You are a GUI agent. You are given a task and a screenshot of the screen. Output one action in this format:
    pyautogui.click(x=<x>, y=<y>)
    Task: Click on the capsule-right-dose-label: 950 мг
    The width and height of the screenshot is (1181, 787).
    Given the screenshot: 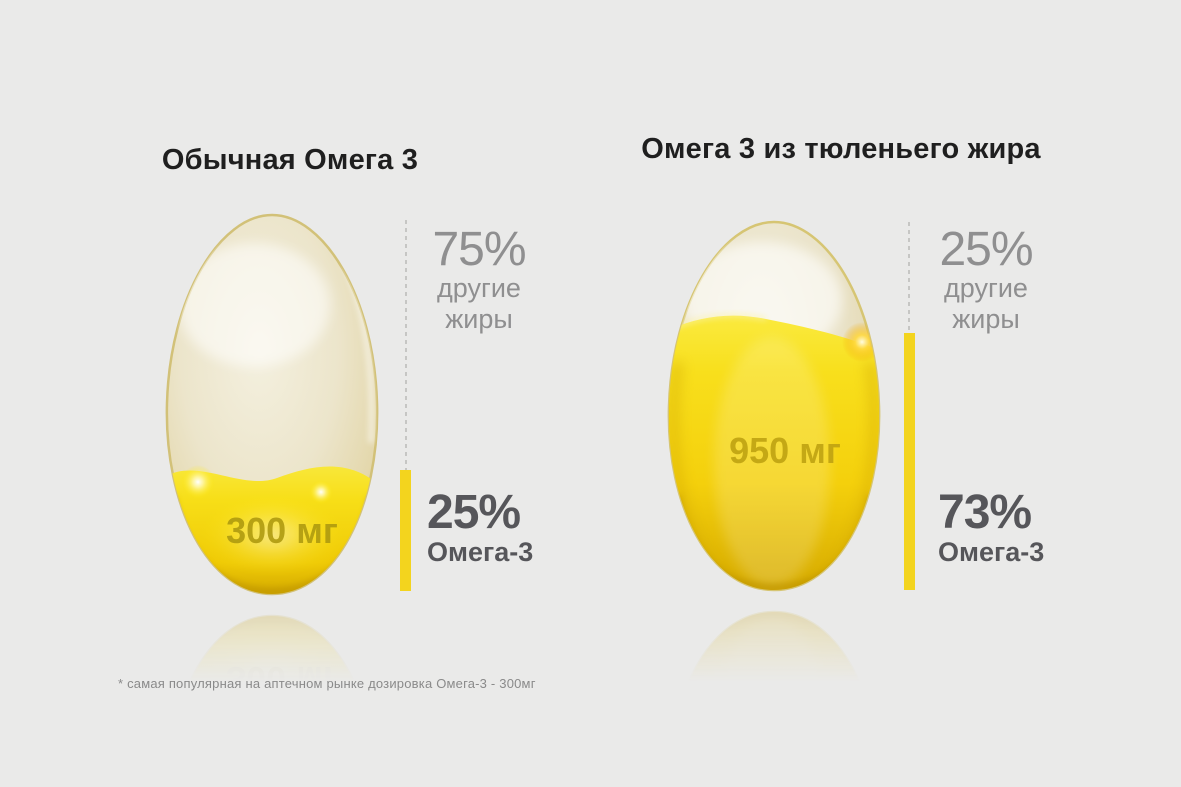 What is the action you would take?
    pyautogui.click(x=785, y=450)
    